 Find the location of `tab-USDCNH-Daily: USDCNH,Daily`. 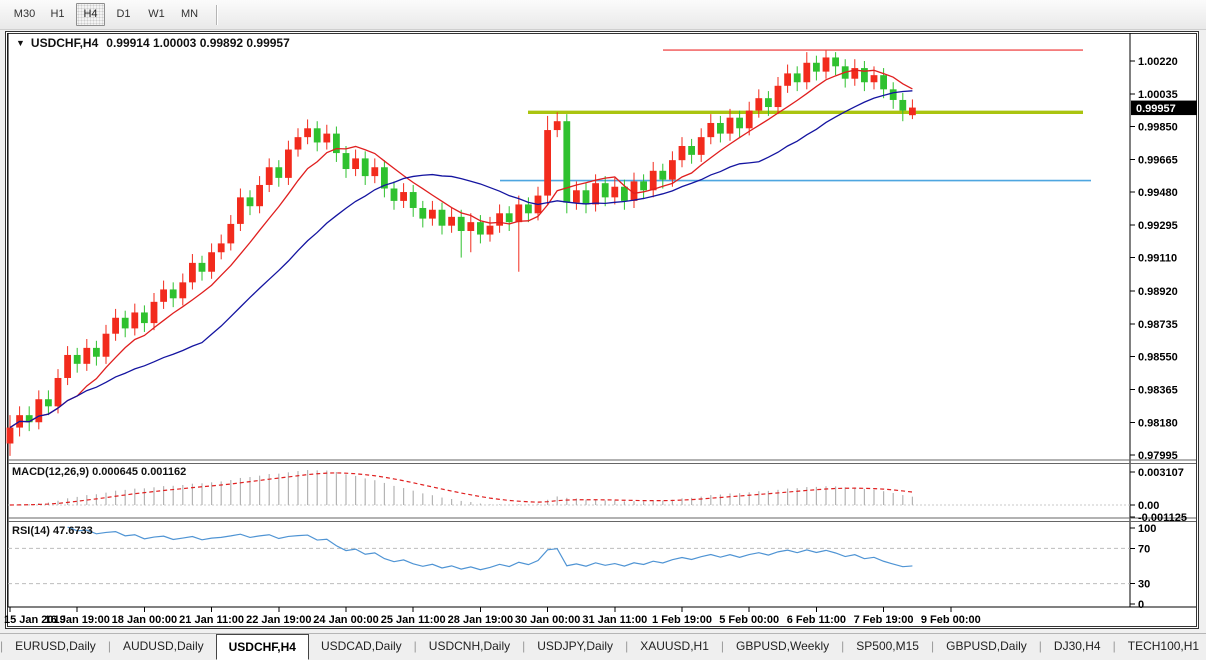

tab-USDCNH-Daily: USDCNH,Daily is located at coordinates (469, 646).